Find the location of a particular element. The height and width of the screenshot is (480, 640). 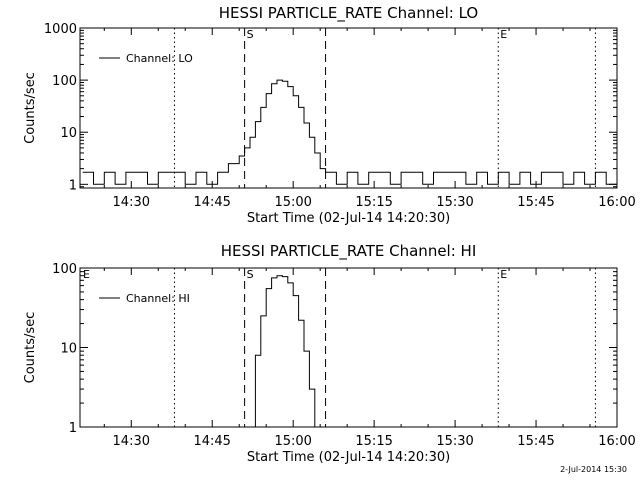

chart0-legend-label: Channel: LO is located at coordinates (159, 58).